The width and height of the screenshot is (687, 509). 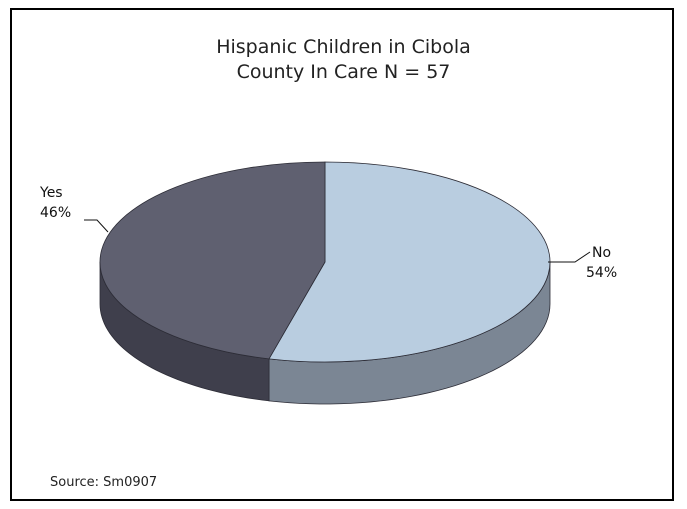 What do you see at coordinates (602, 253) in the screenshot?
I see `slice-label-no-name: No` at bounding box center [602, 253].